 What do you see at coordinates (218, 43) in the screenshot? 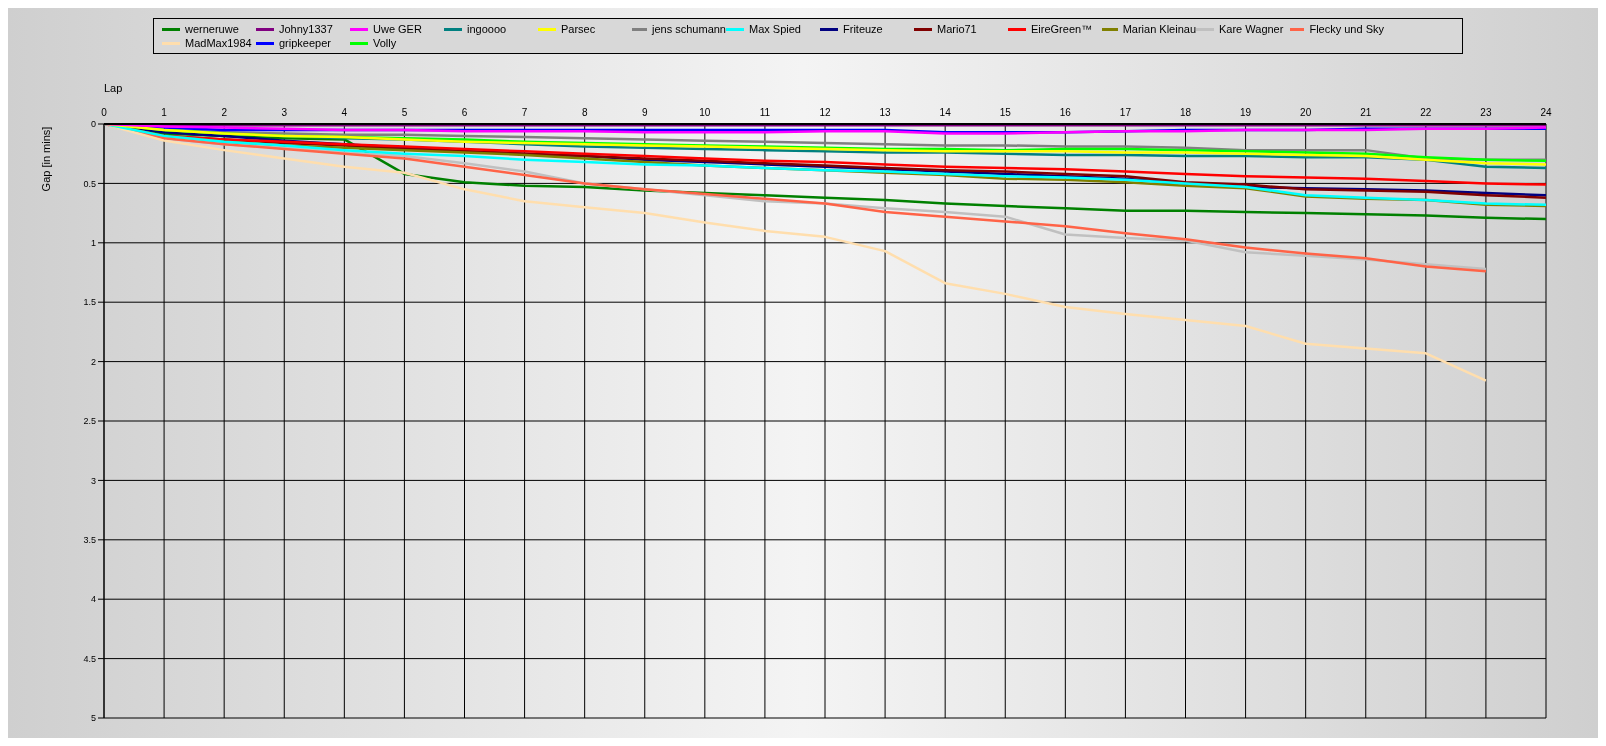
I see `legend-label: MadMax1984` at bounding box center [218, 43].